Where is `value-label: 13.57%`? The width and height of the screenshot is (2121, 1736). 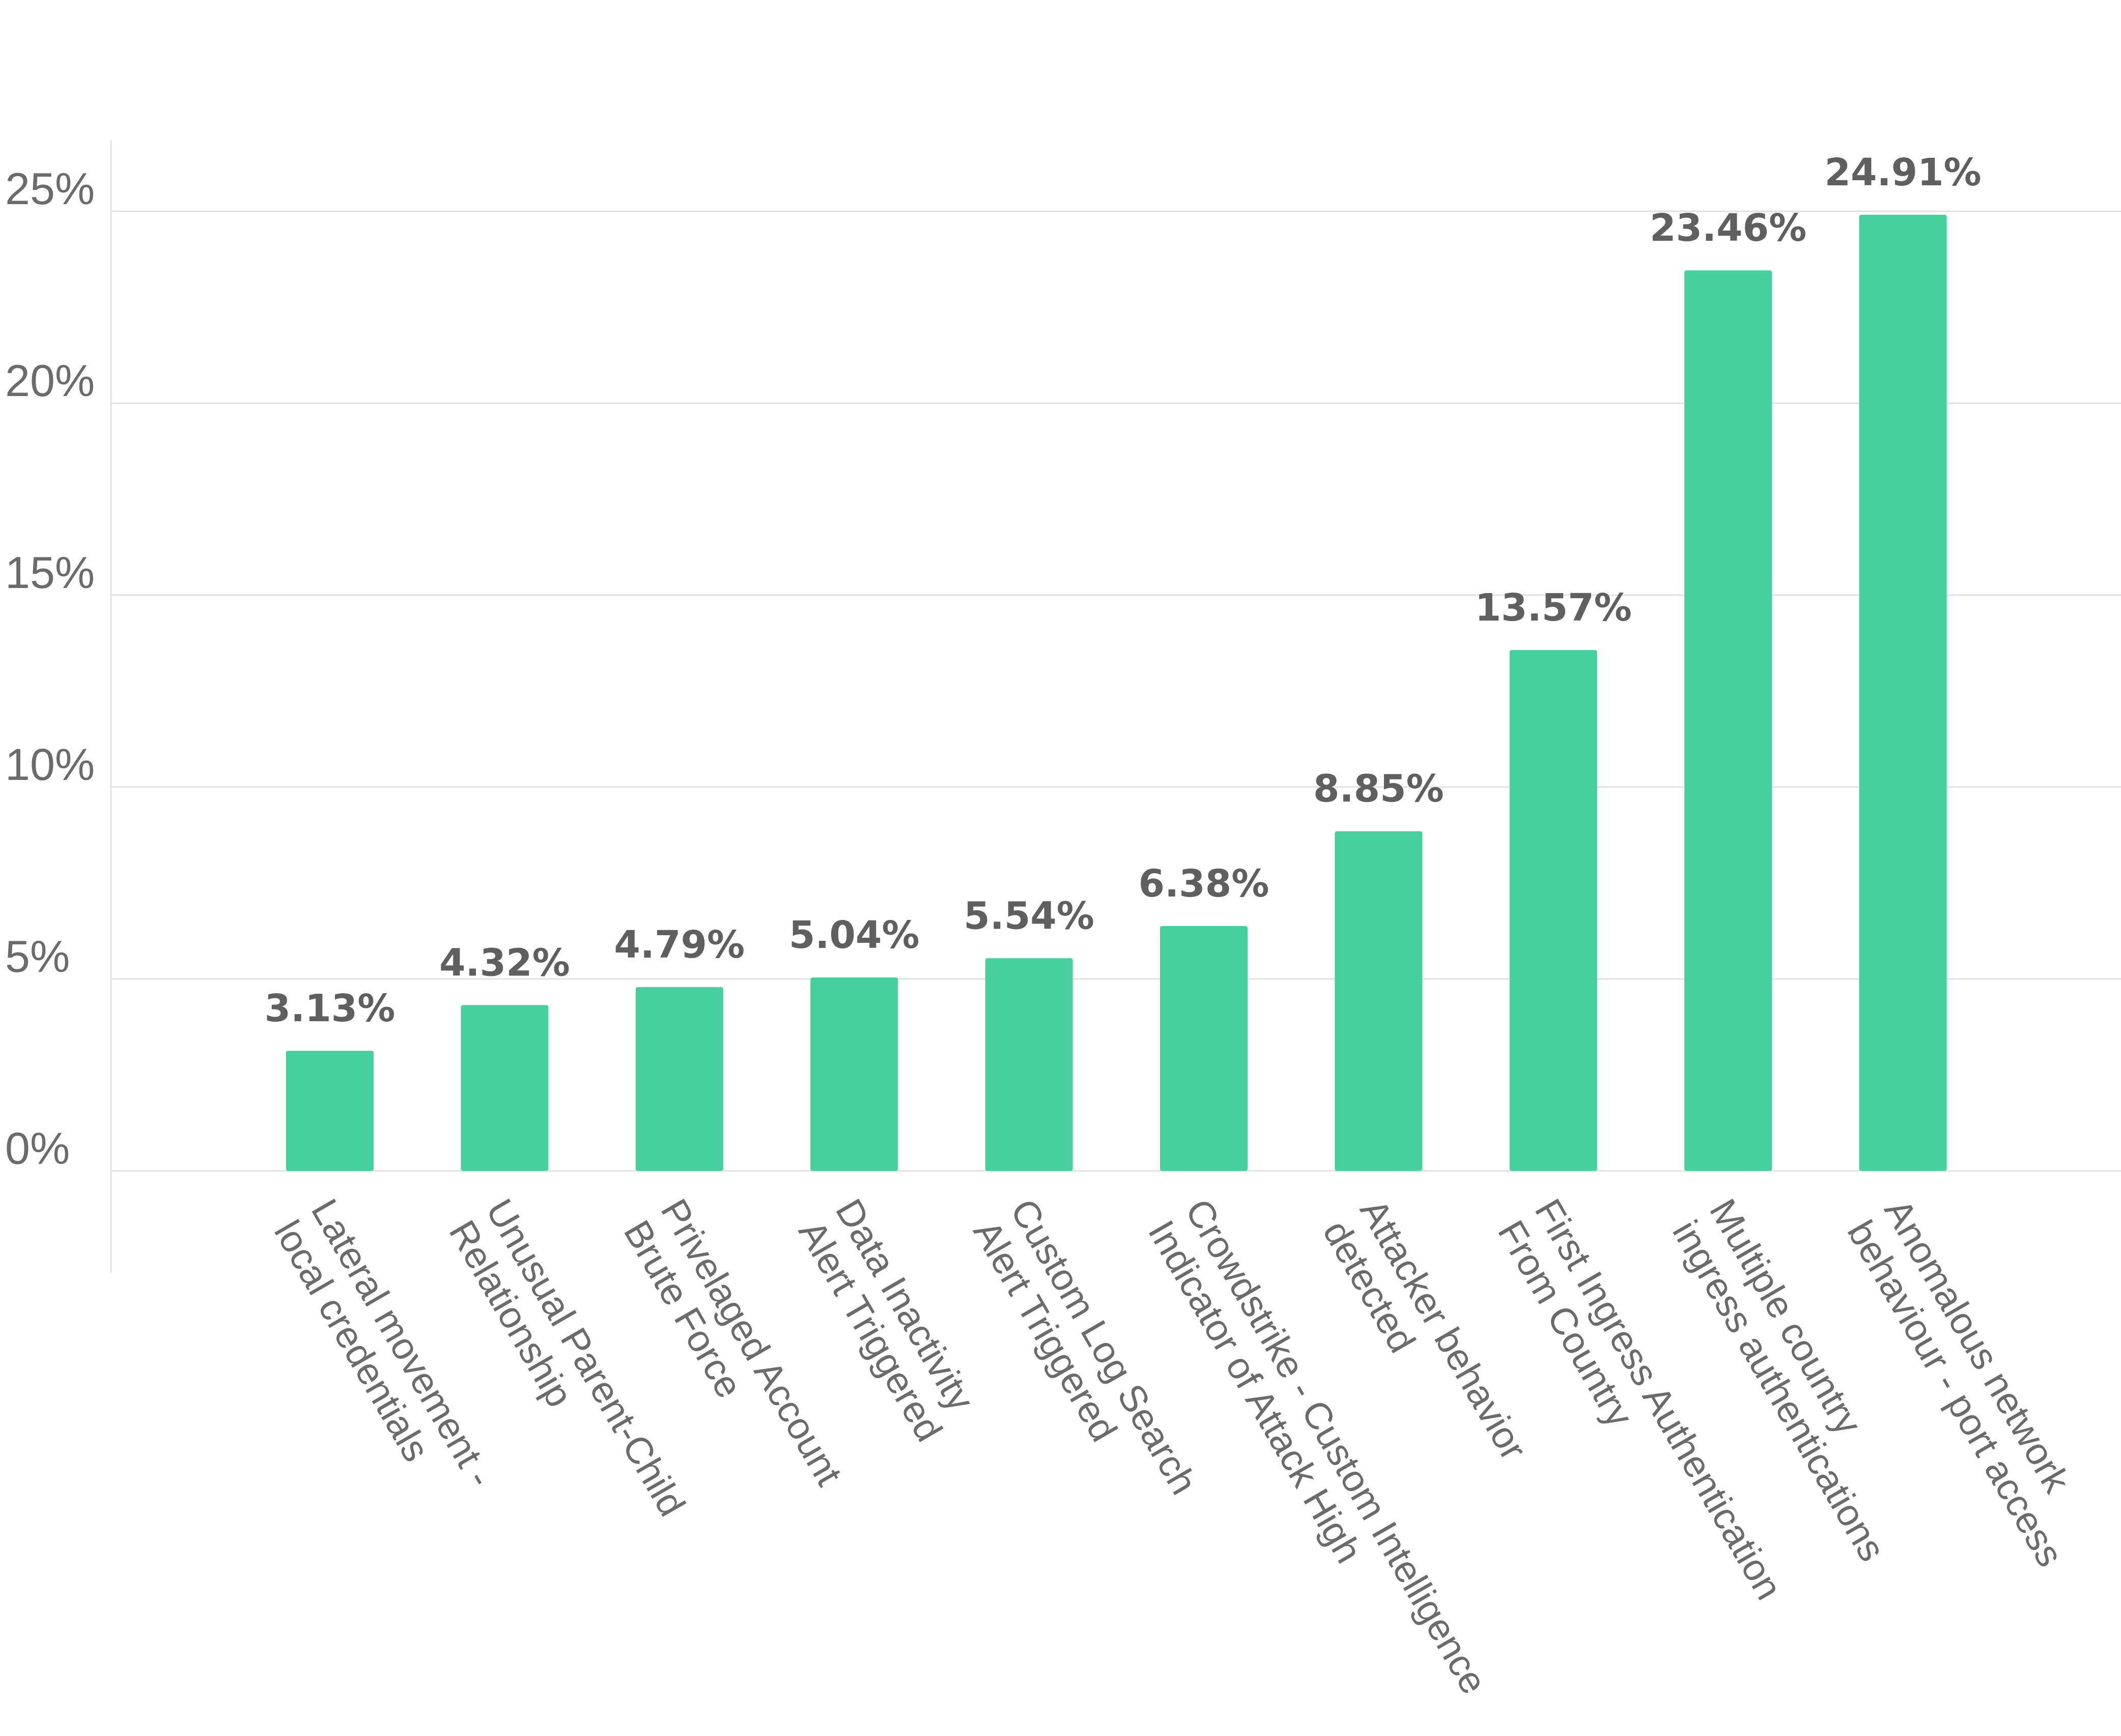
value-label: 13.57% is located at coordinates (1554, 608).